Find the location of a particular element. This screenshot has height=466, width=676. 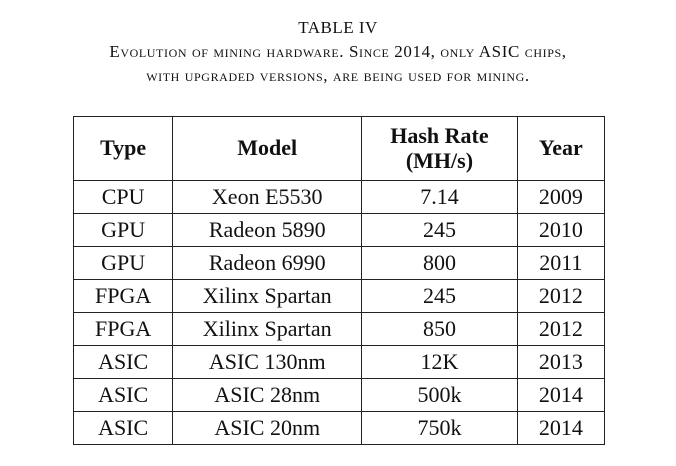

table-row: GPU Radeon 5890 245 2010 is located at coordinates (339, 230).